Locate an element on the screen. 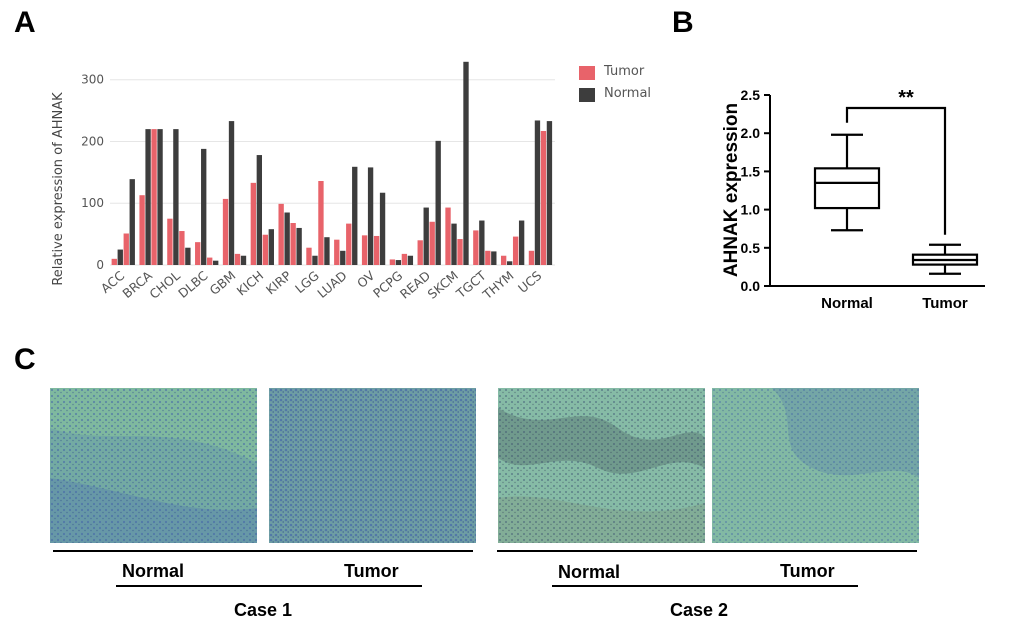 The height and width of the screenshot is (641, 1020). panel-a-letter: A is located at coordinates (25, 22).